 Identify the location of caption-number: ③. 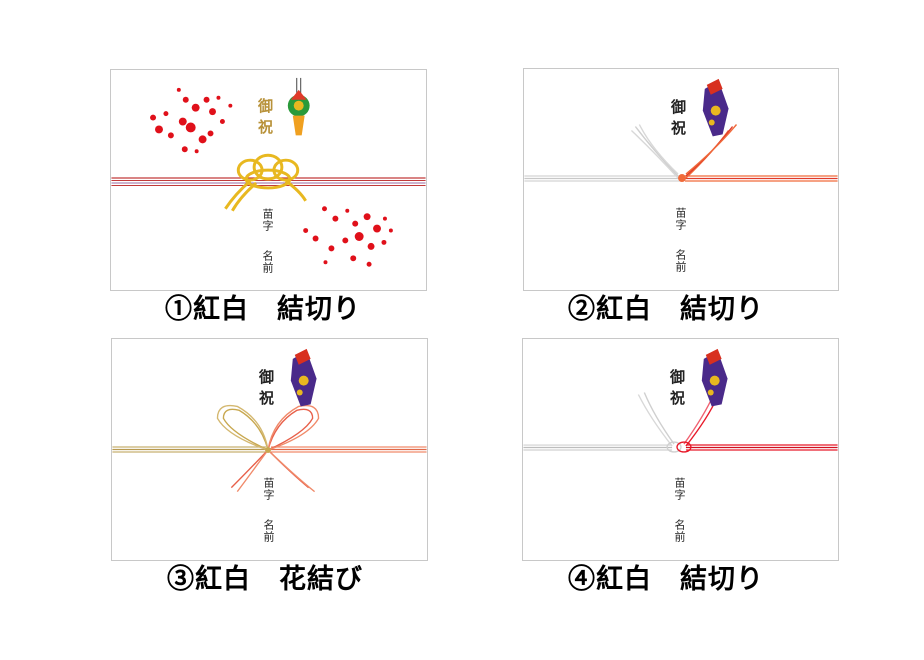
(181, 579).